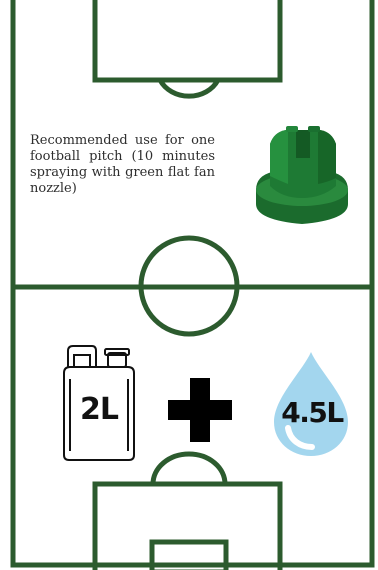 The height and width of the screenshot is (570, 378). Describe the element at coordinates (189, 554) in the screenshot. I see `bottom-goal-area` at that location.